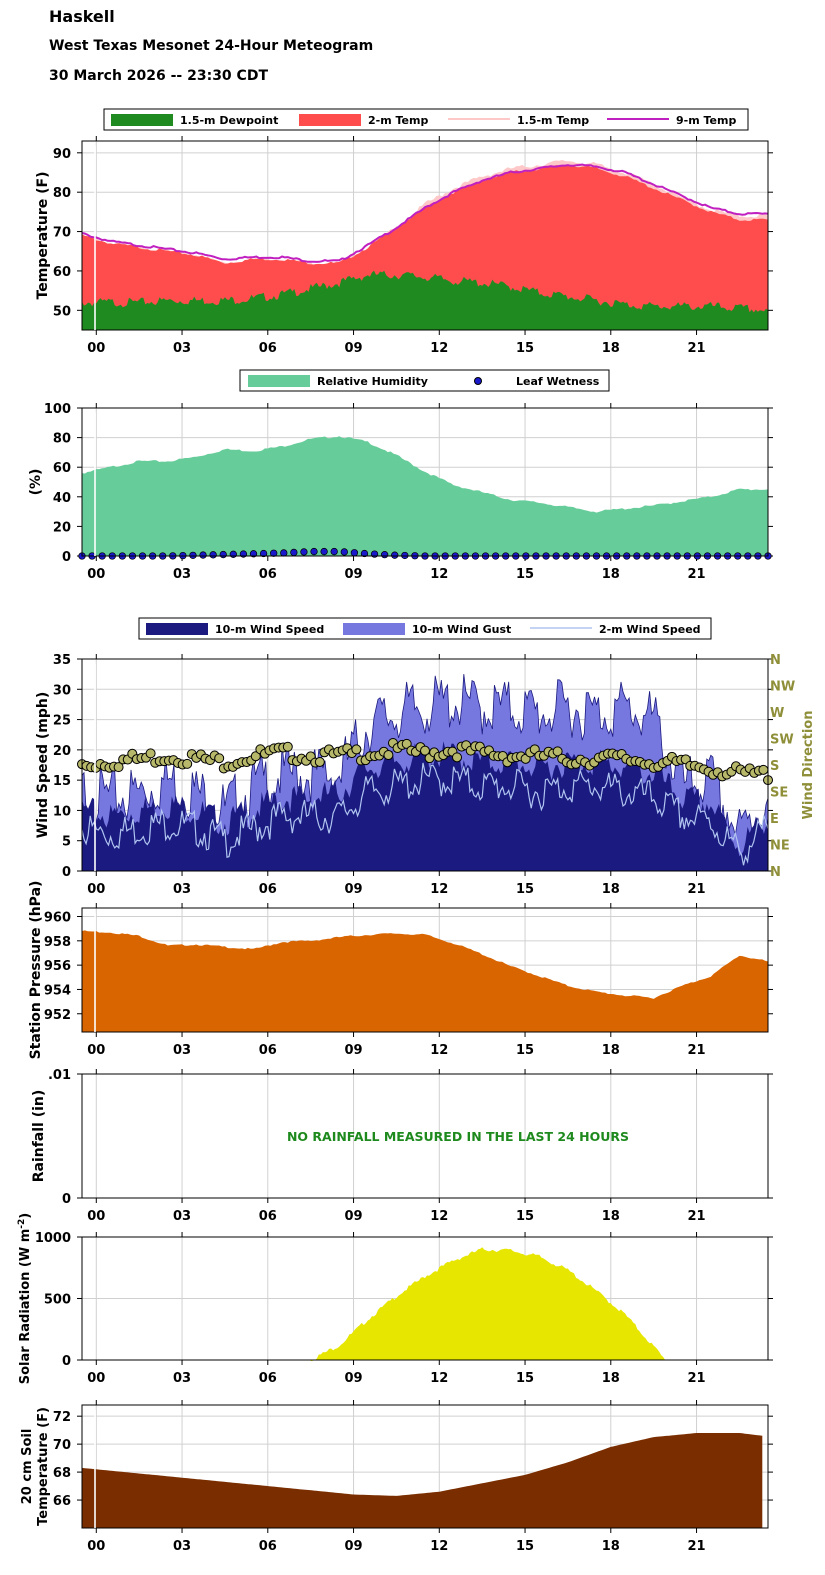 Image resolution: width=825 pixels, height=1575 pixels. Describe the element at coordinates (62, 1501) in the screenshot. I see `y-tick-label: 66` at that location.